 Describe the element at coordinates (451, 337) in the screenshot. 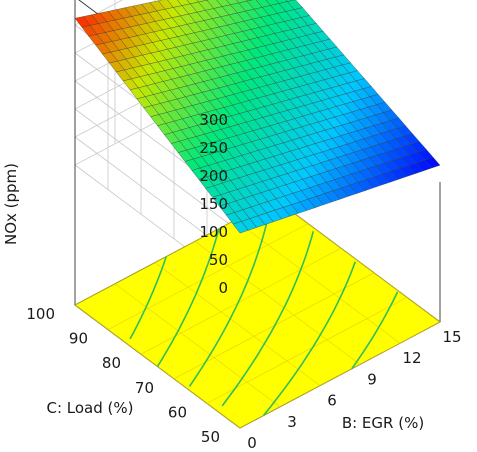

I see `x-tick-label: 15` at that location.